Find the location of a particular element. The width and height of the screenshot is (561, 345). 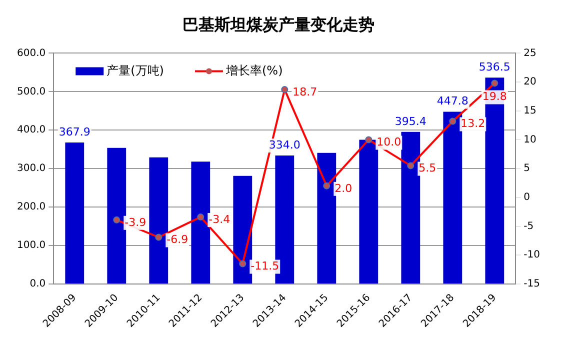

data-label: 536.5 is located at coordinates (494, 67).